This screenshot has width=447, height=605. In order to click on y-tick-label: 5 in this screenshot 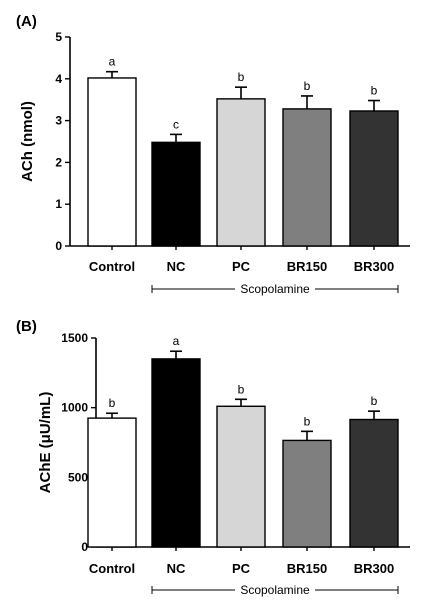, I will do `click(58, 37)`.